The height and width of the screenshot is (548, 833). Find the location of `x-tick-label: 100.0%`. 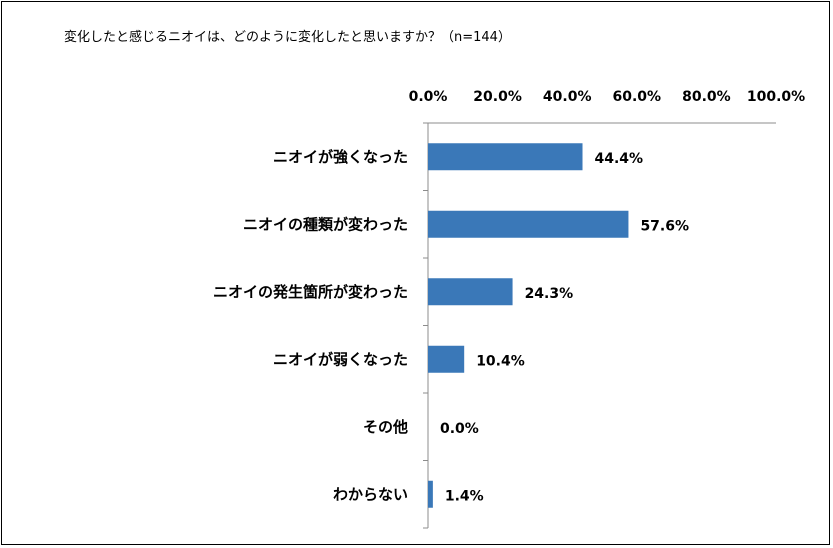

x-tick-label: 100.0% is located at coordinates (776, 97).